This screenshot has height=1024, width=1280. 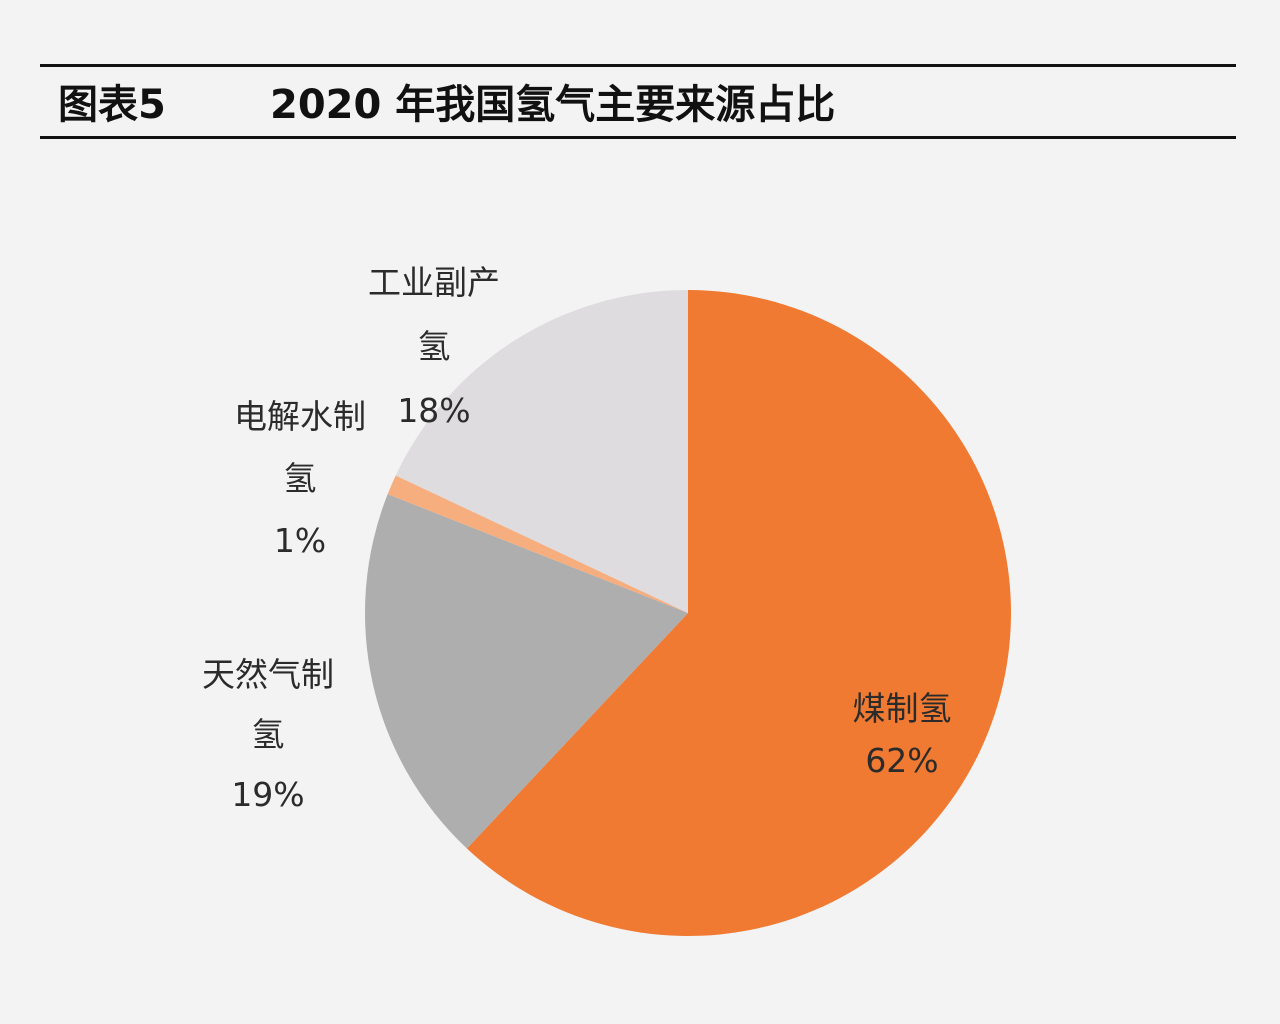 What do you see at coordinates (902, 734) in the screenshot?
I see `label-coal-hydrogen: 煤制氢 62%` at bounding box center [902, 734].